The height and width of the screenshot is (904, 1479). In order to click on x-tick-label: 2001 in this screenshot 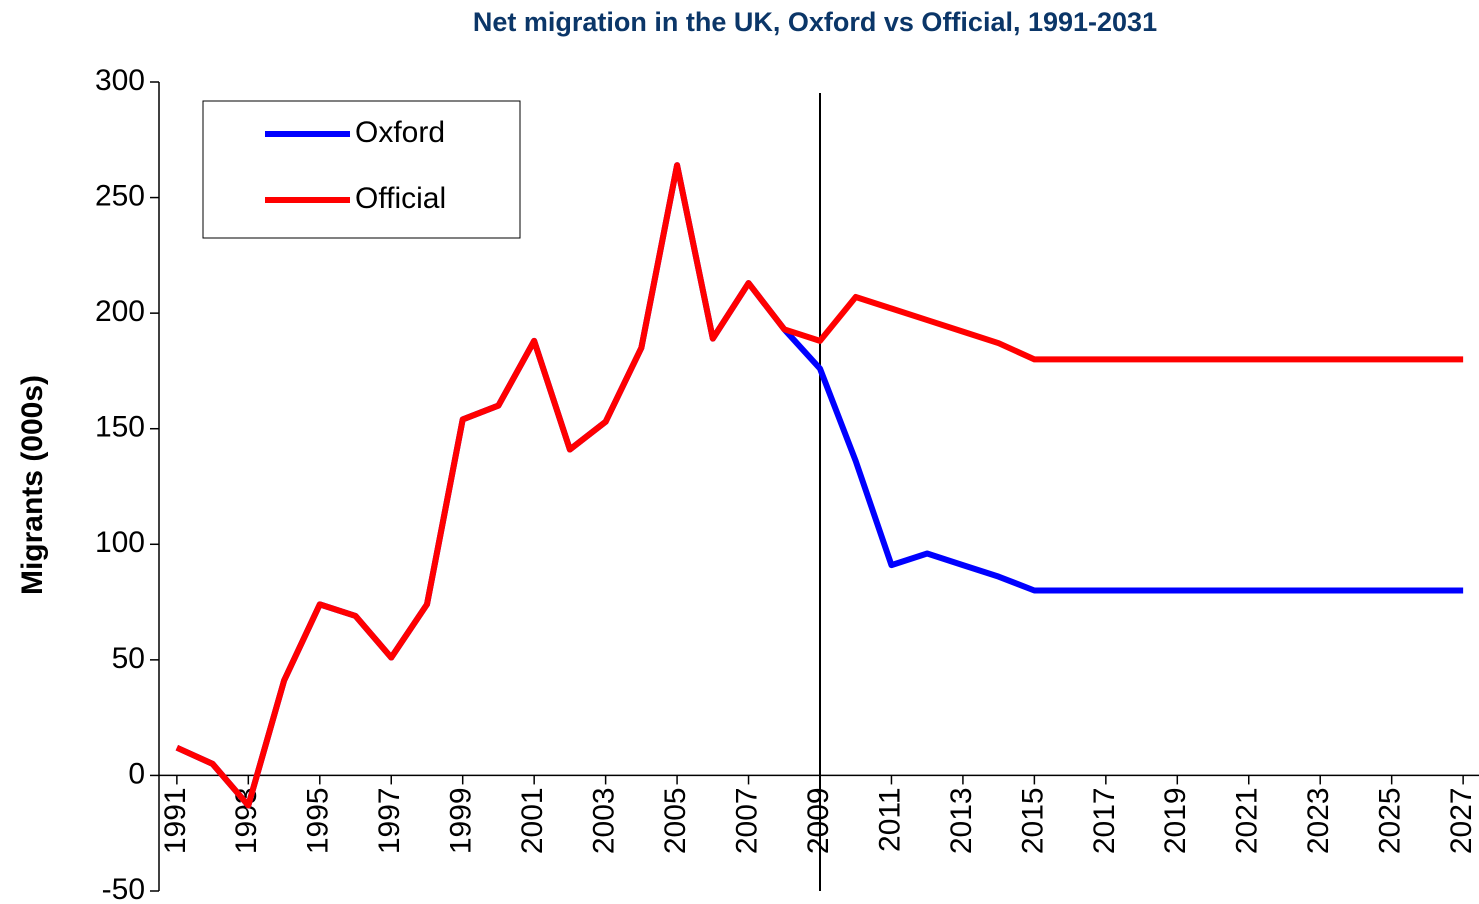, I will do `click(532, 820)`.